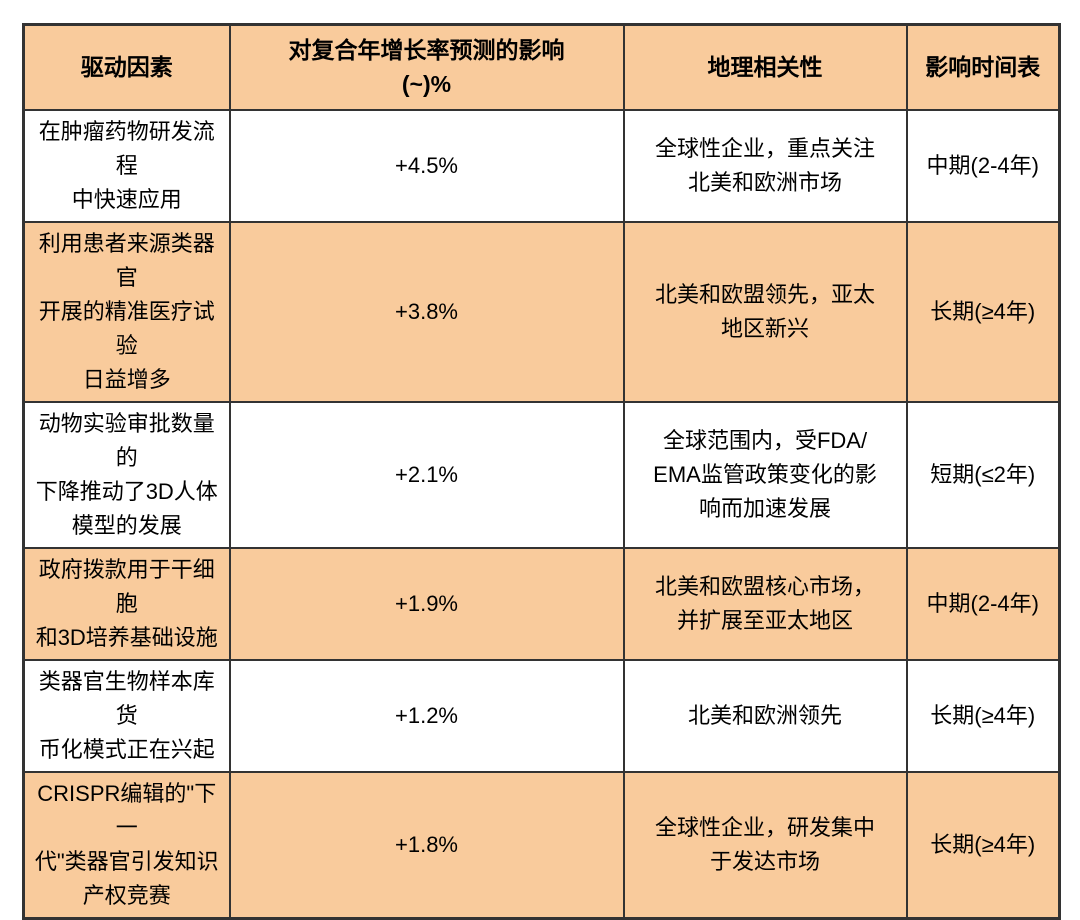 This screenshot has height=920, width=1080. I want to click on impact-cell: +1.9%, so click(426, 603).